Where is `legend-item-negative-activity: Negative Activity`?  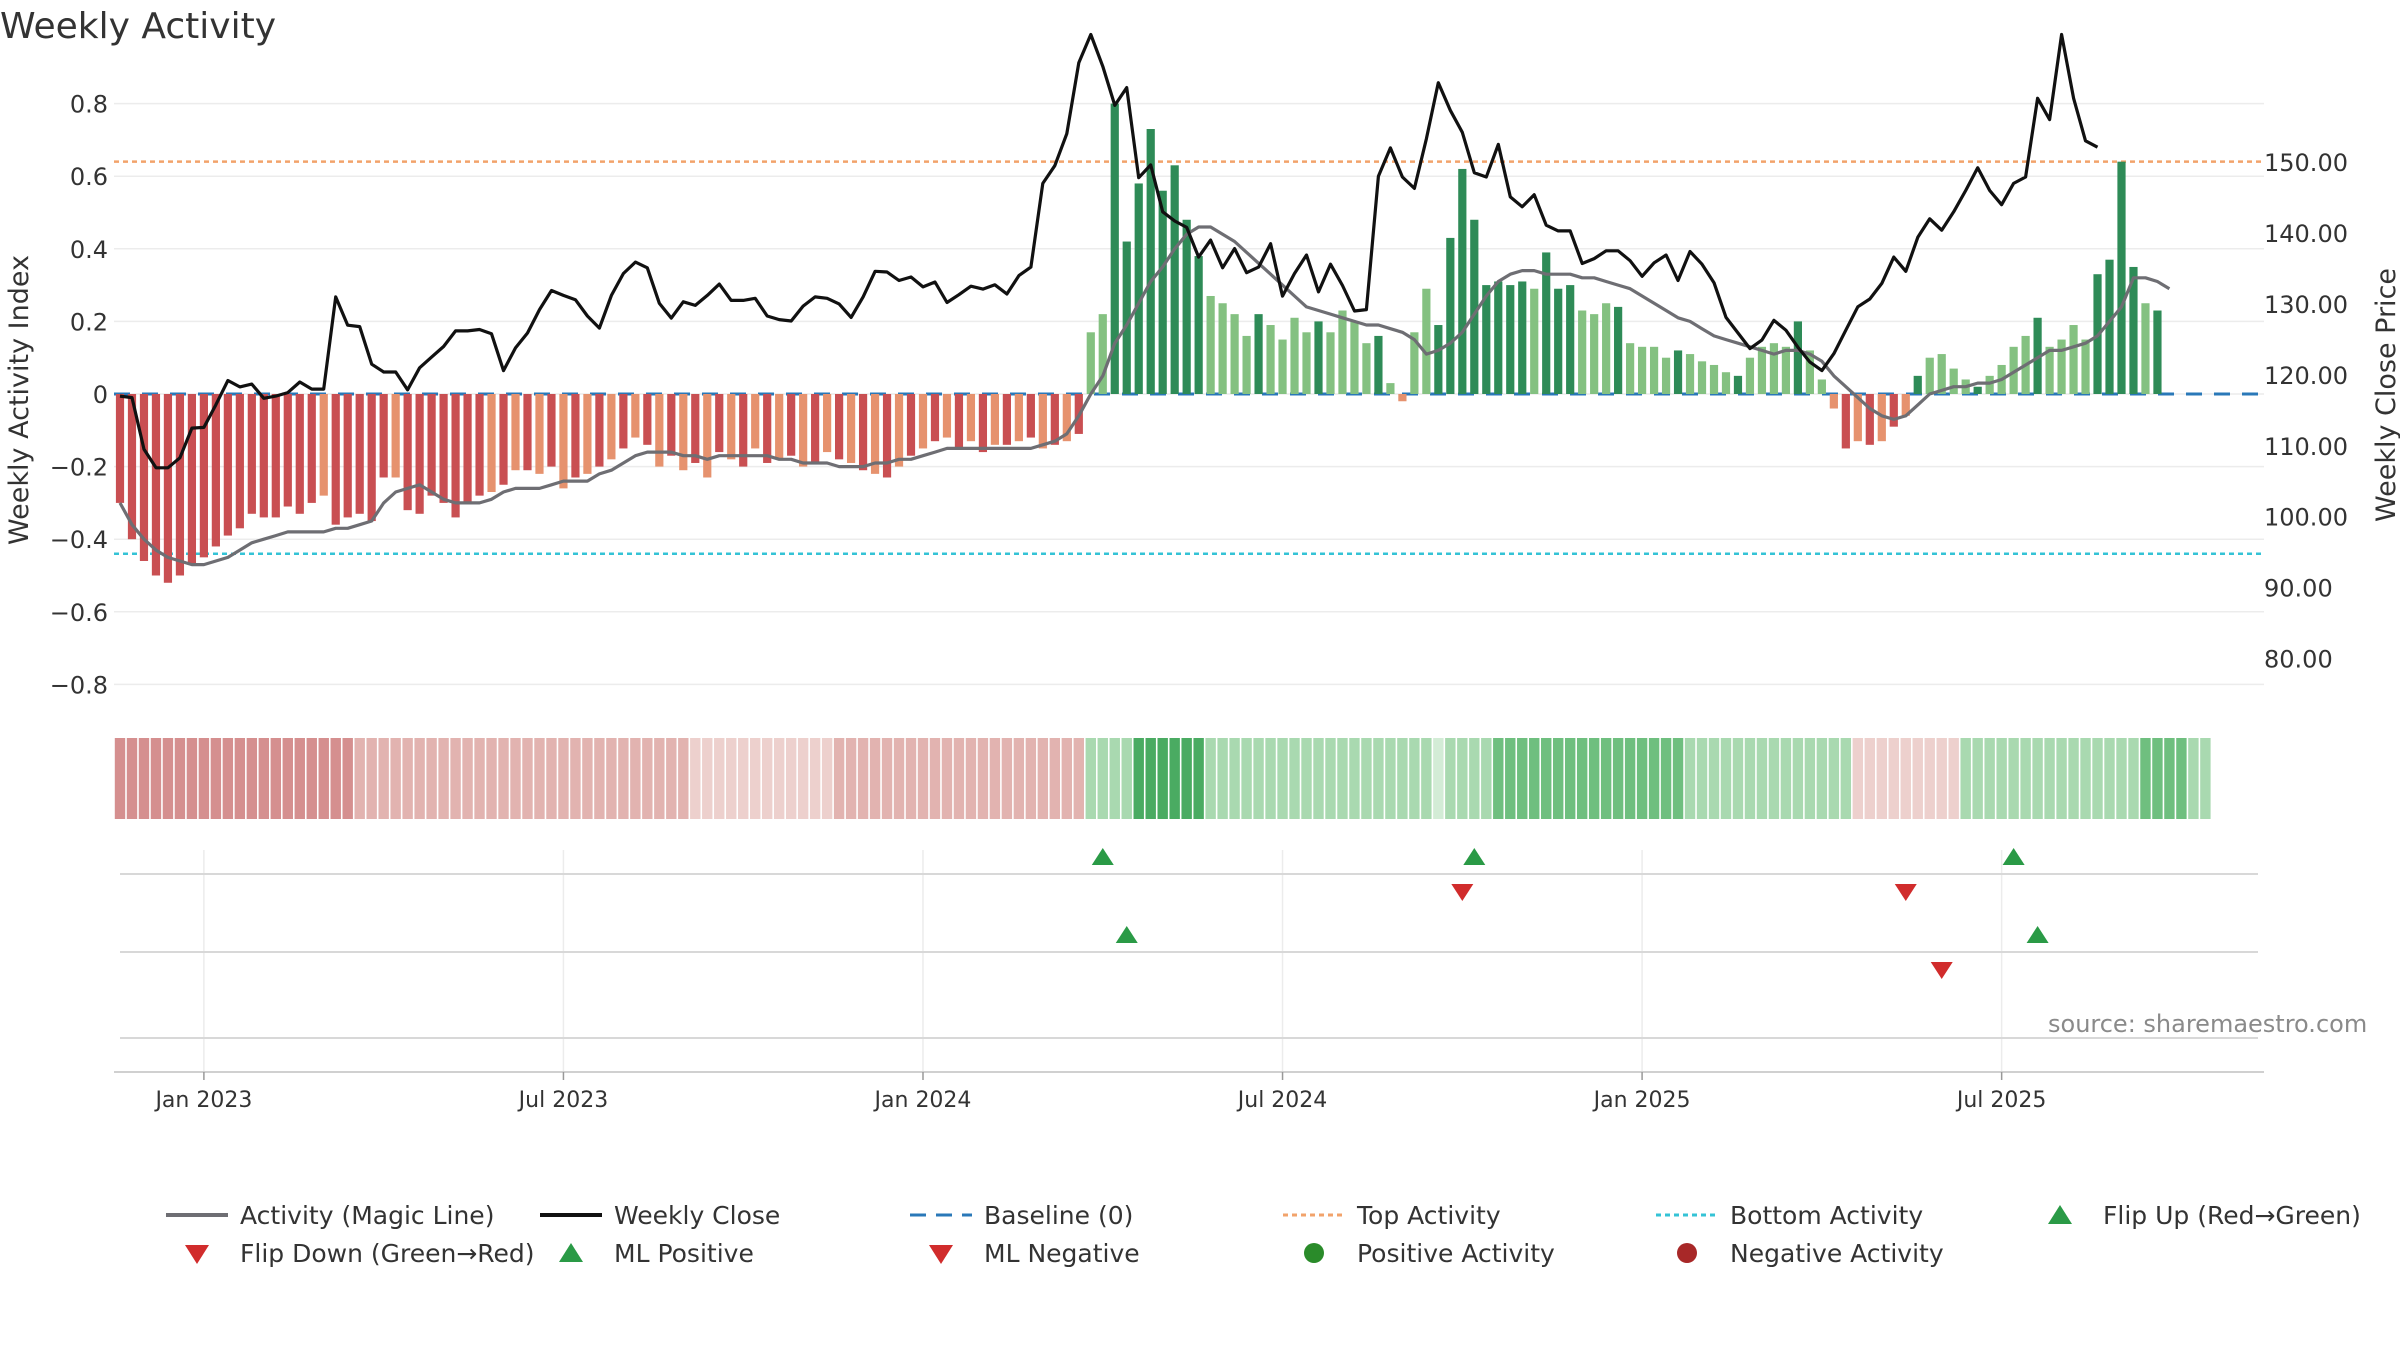 legend-item-negative-activity: Negative Activity is located at coordinates (1800, 1253).